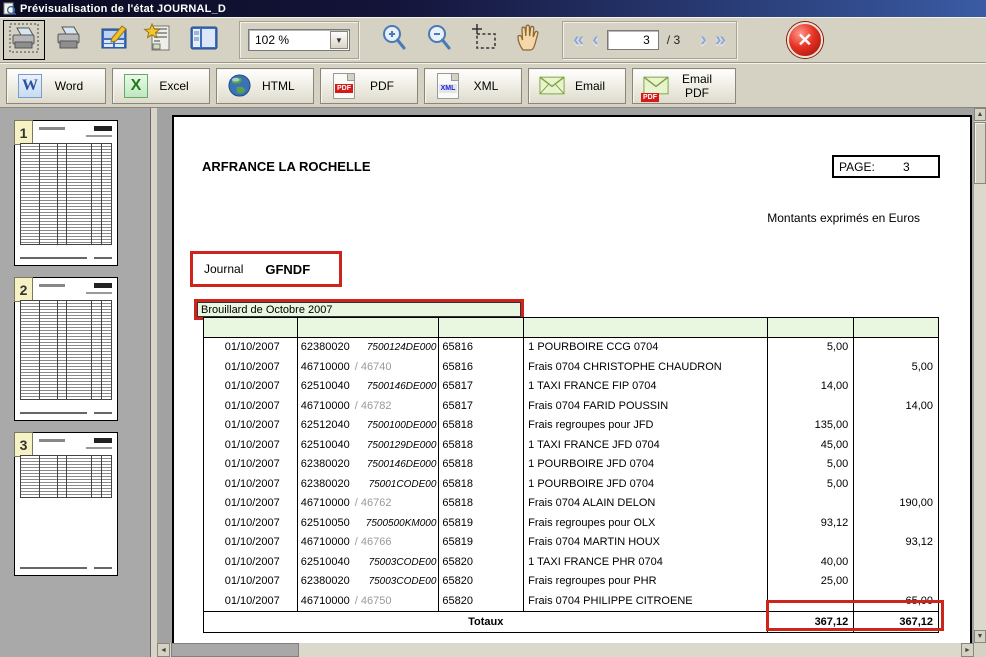 This screenshot has width=986, height=657. Describe the element at coordinates (632, 40) in the screenshot. I see `page-number-input` at that location.